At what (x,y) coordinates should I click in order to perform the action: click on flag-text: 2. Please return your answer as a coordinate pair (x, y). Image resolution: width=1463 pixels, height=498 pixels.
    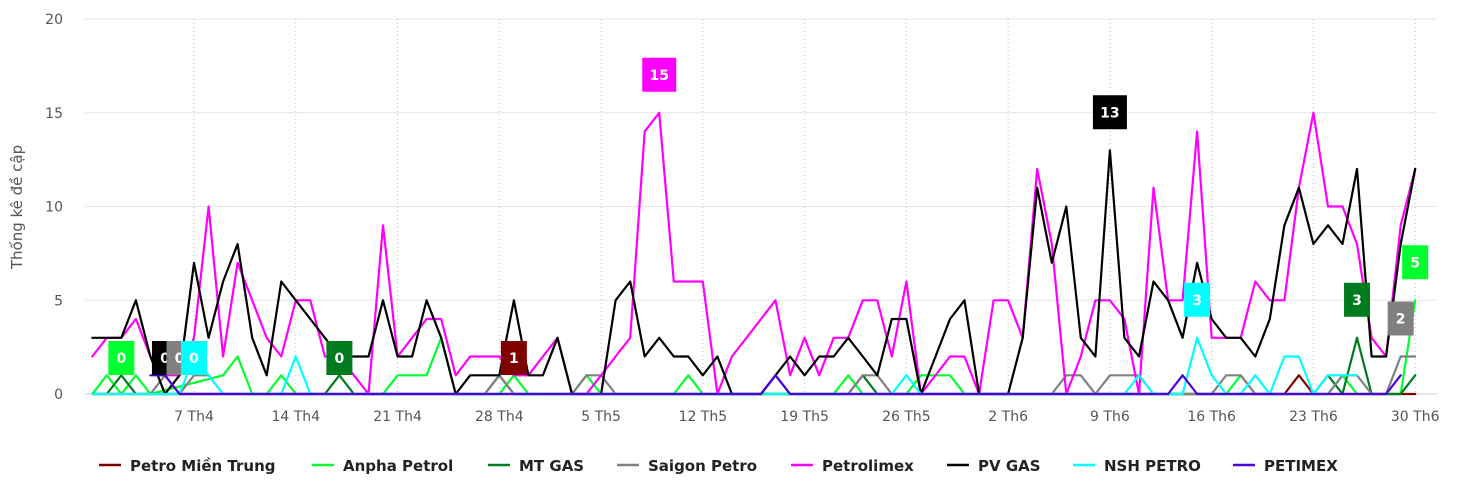
    Looking at the image, I should click on (1401, 320).